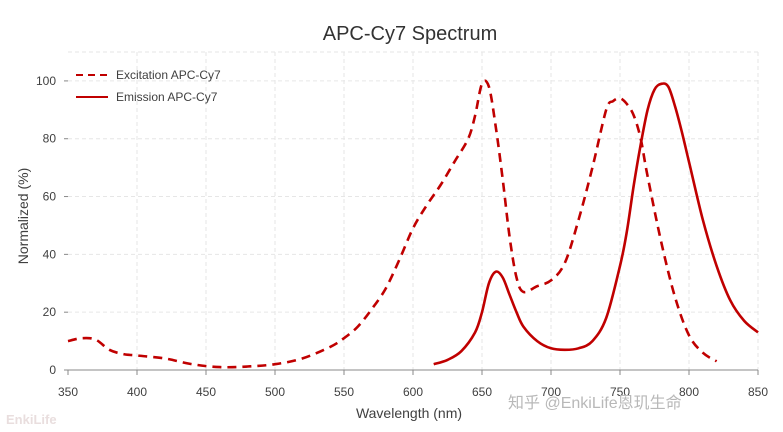  Describe the element at coordinates (482, 392) in the screenshot. I see `x-tick-label: 650` at that location.